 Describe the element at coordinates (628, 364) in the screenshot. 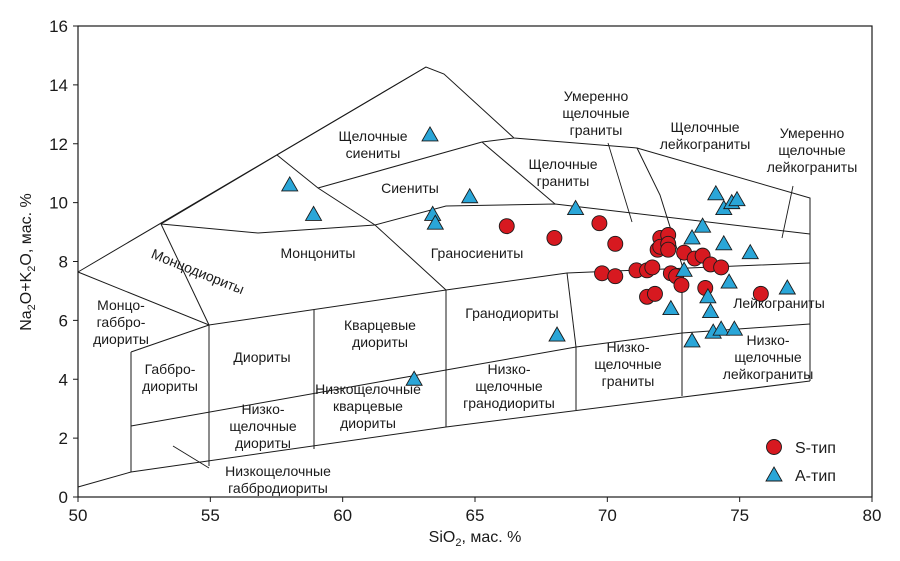

I see `field-lowalk-granites: Низко-щелочные граниты` at that location.